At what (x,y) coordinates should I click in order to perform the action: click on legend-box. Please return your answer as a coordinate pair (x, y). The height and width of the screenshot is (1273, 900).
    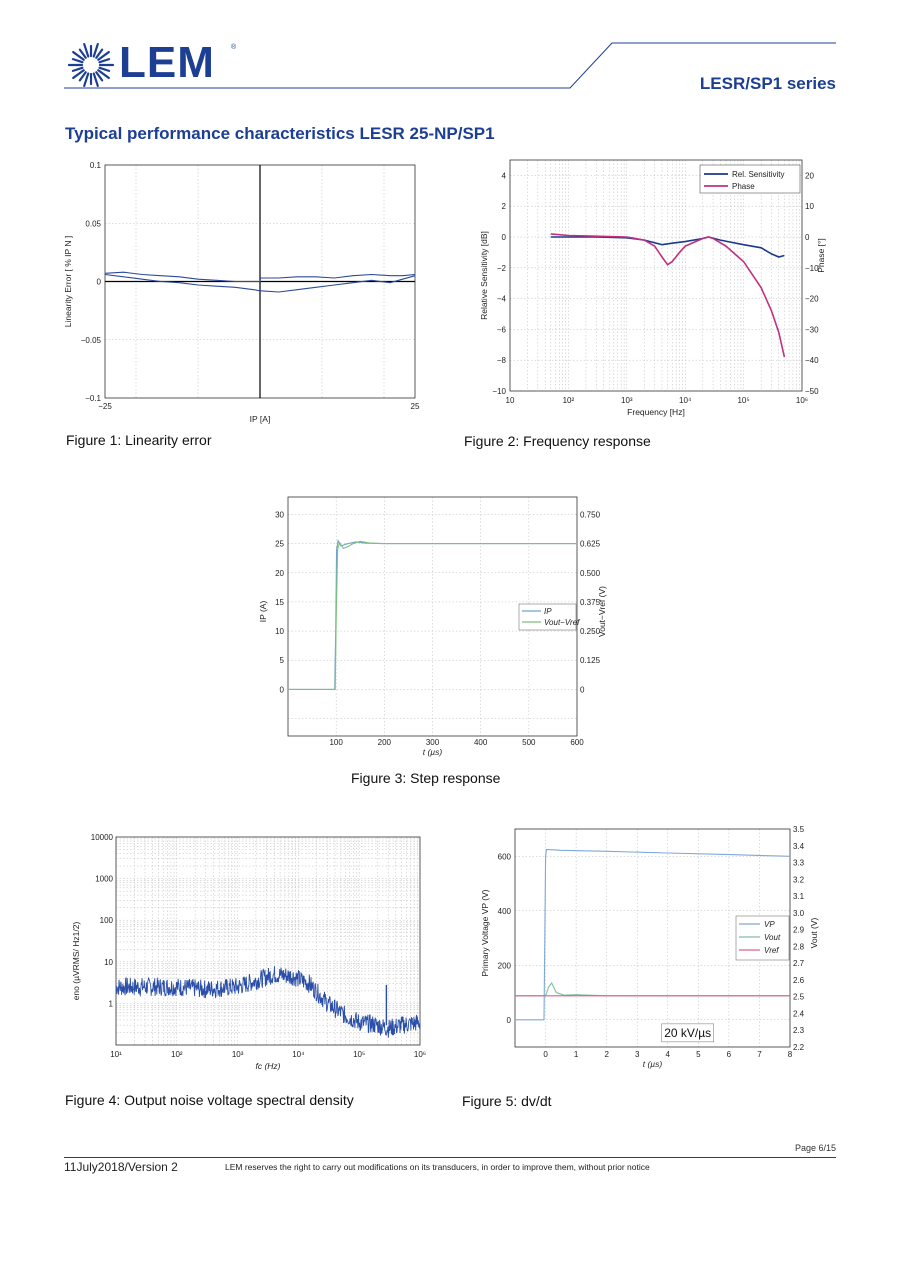
    Looking at the image, I should click on (762, 938).